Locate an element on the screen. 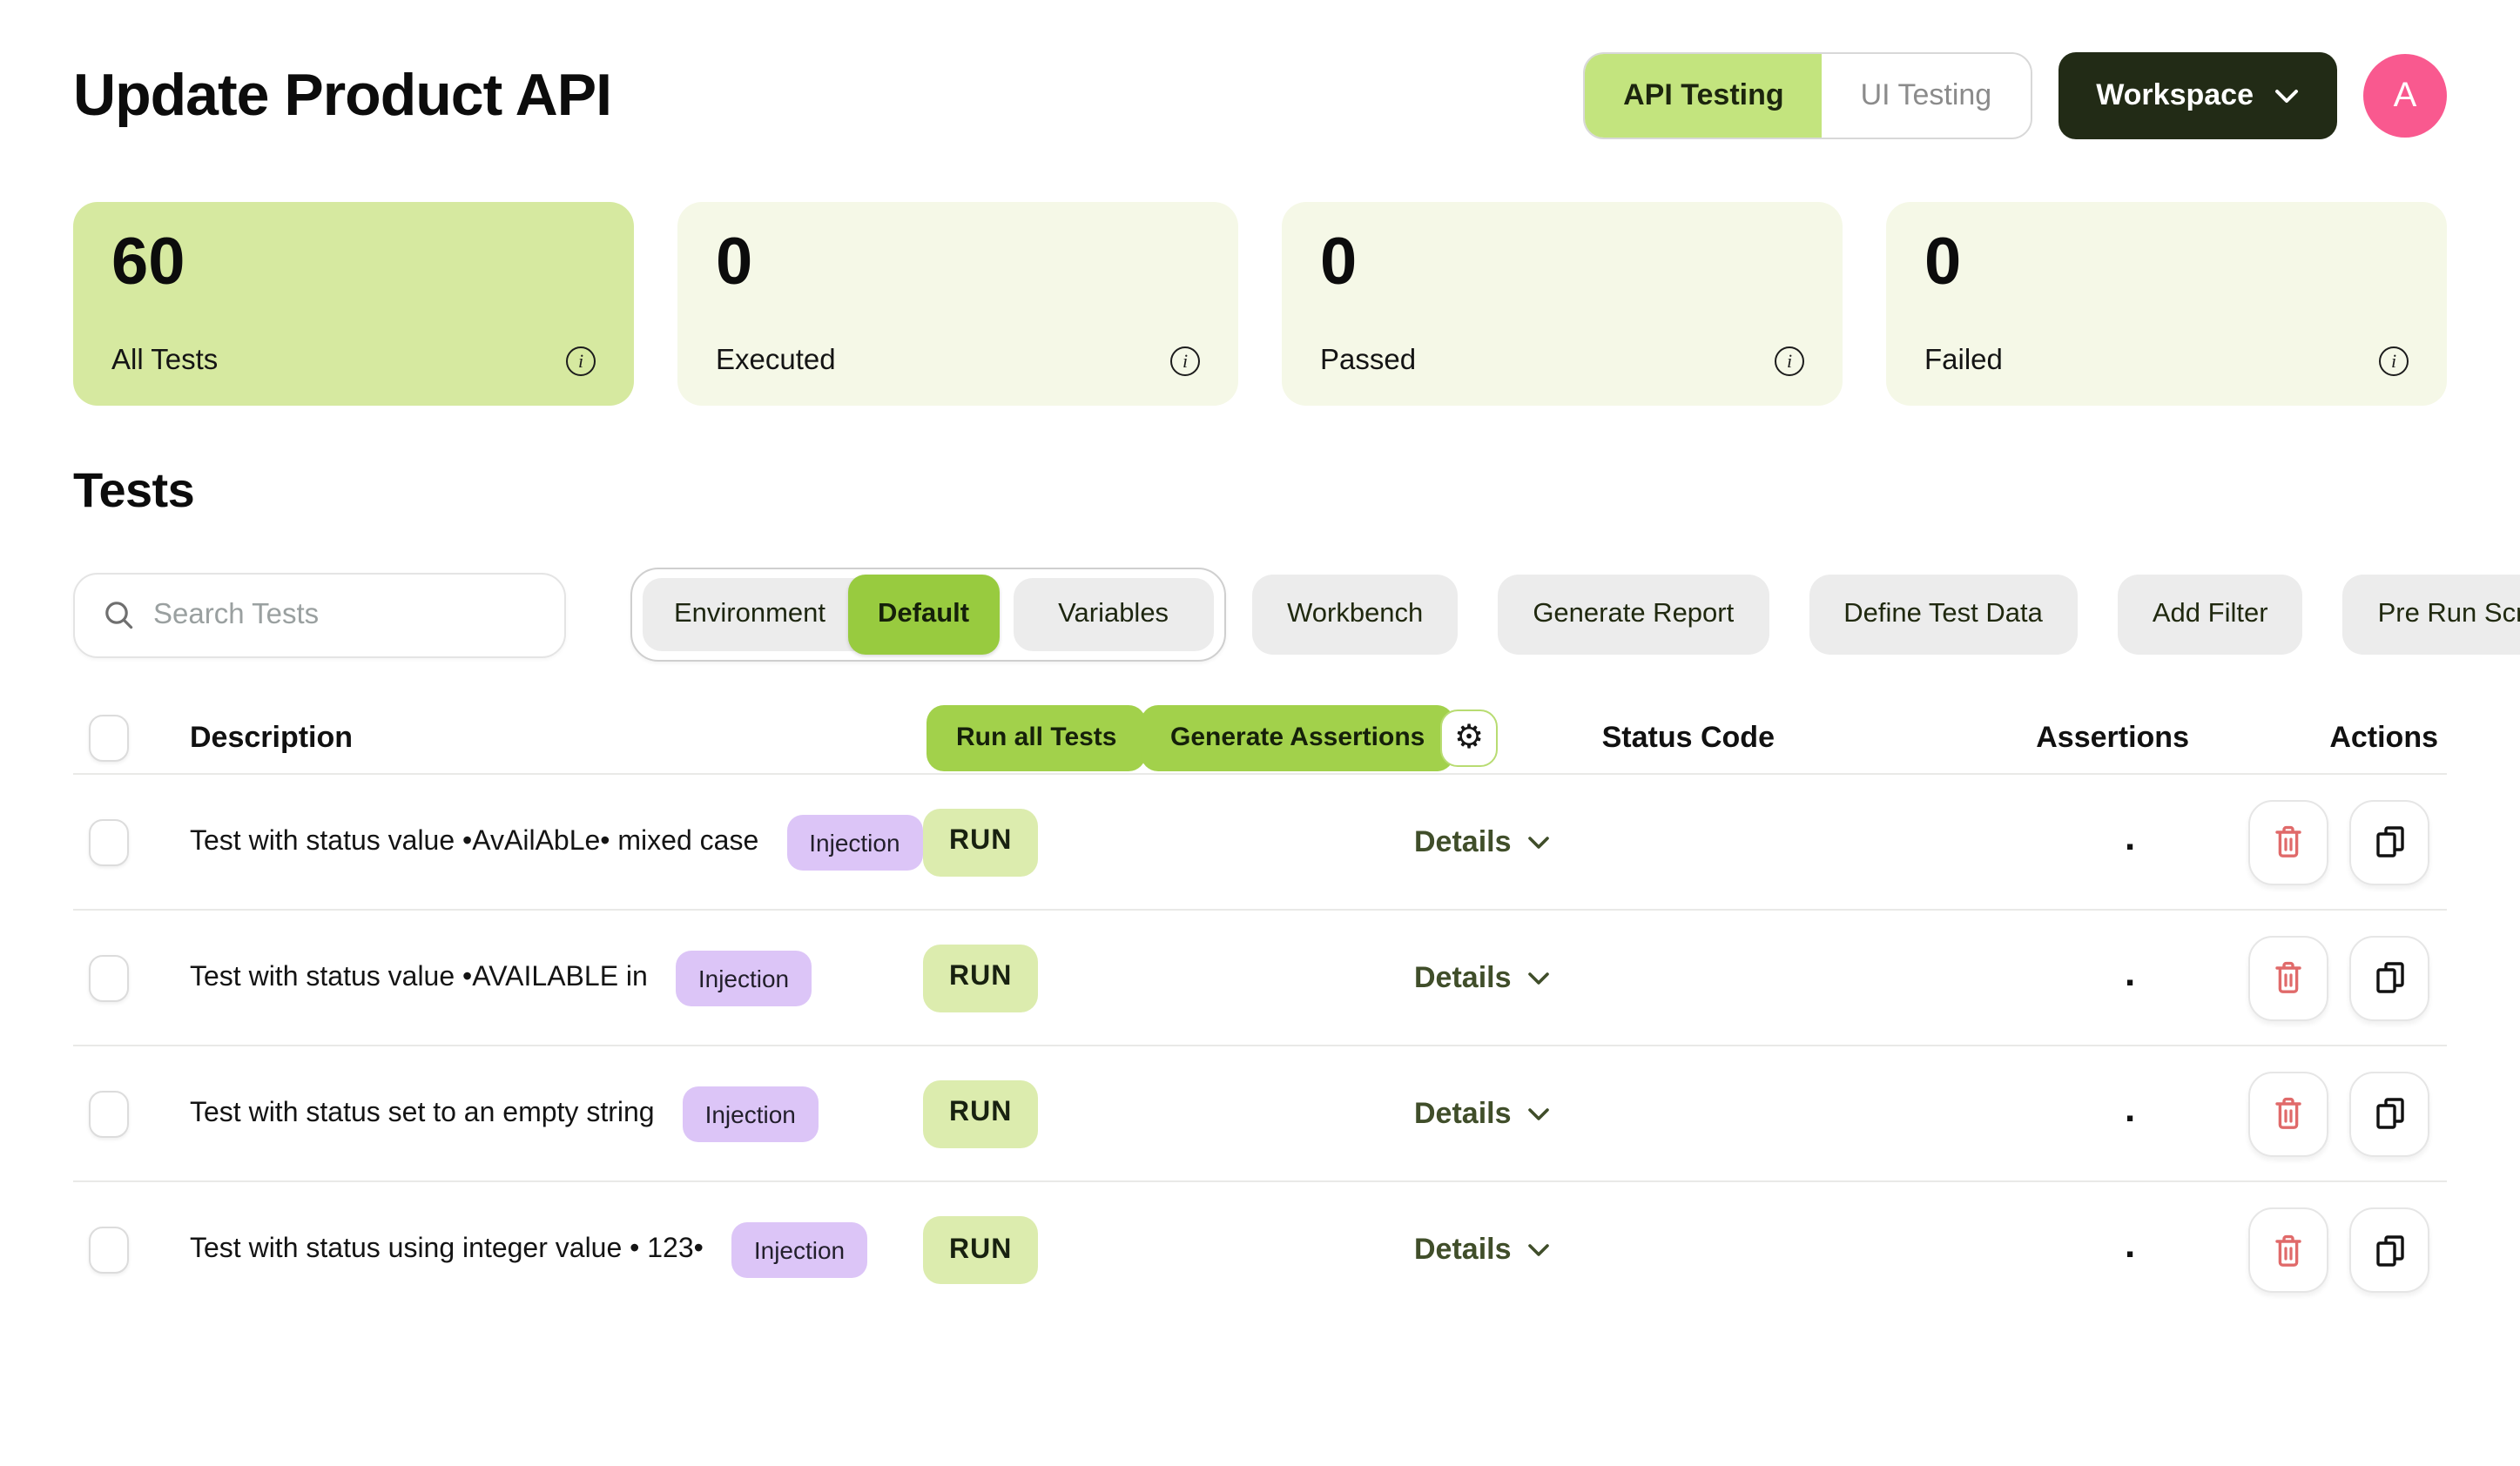 This screenshot has width=2520, height=1466. variables-button: Variables is located at coordinates (1114, 614).